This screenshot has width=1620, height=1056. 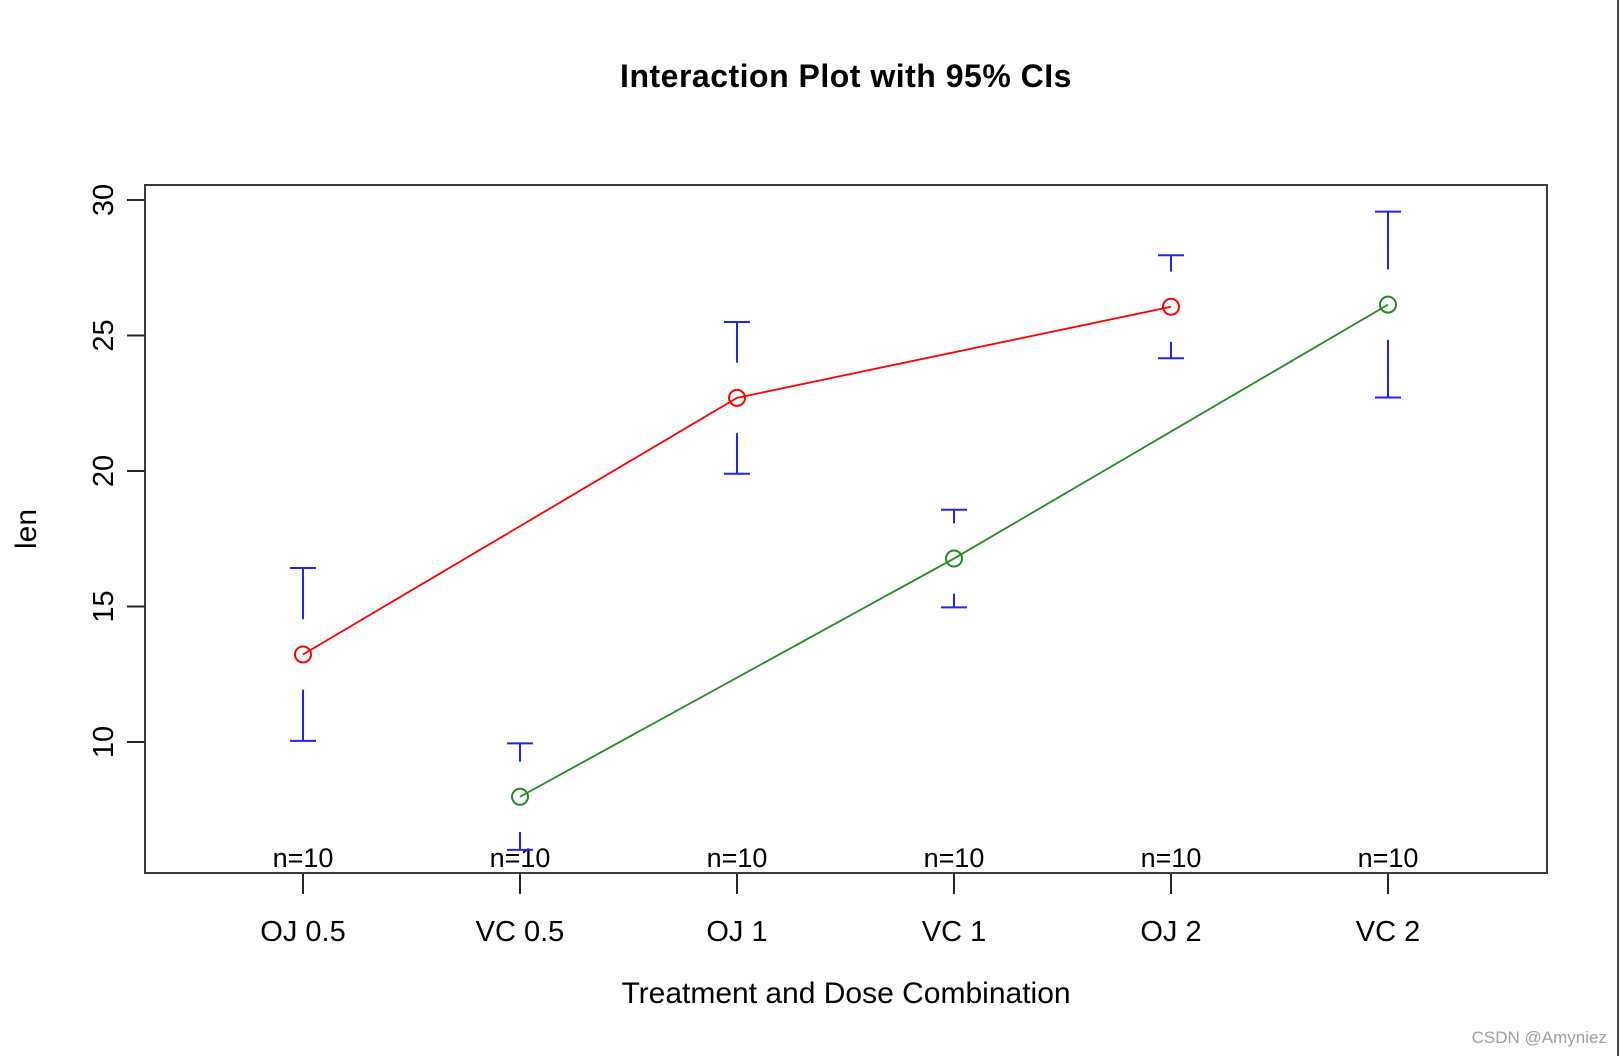 What do you see at coordinates (1170, 932) in the screenshot?
I see `x-tick-label: OJ 2` at bounding box center [1170, 932].